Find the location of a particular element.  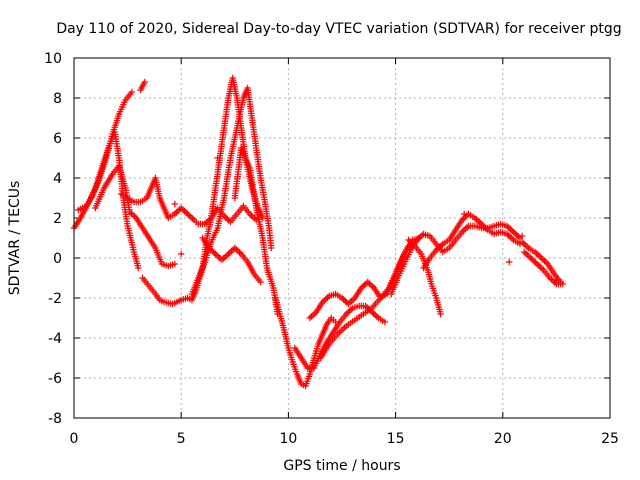

x-tick-label: 15 is located at coordinates (396, 439).